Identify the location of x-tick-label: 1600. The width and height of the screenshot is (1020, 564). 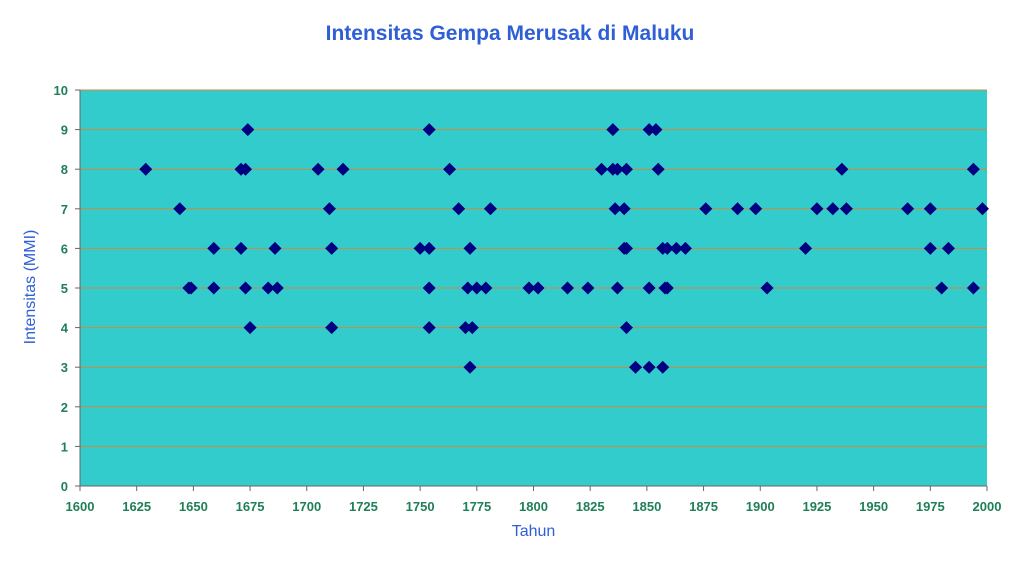
(80, 506).